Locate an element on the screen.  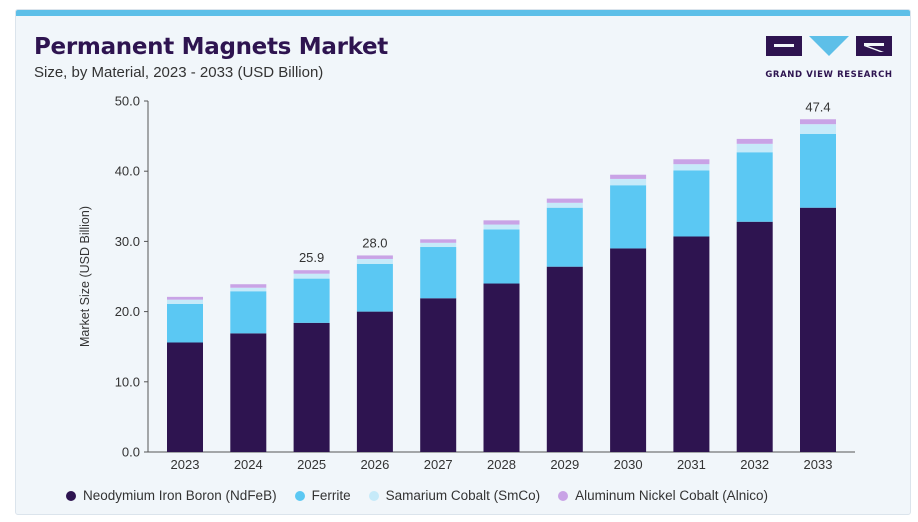
legend-item-alnico: Aluminum Nickel Cobalt (Alnico) is located at coordinates (663, 495).